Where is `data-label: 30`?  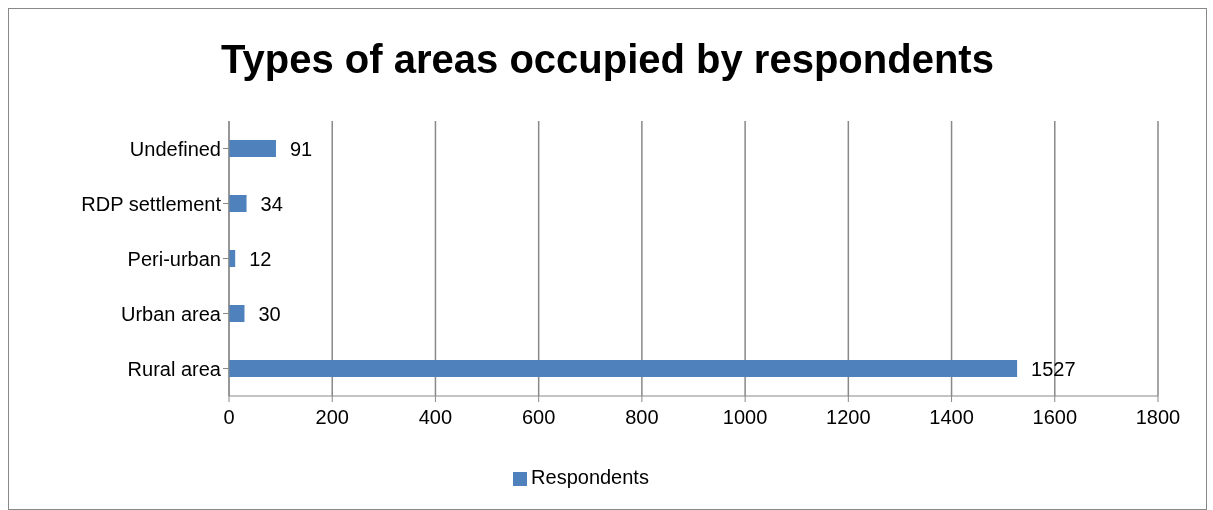
data-label: 30 is located at coordinates (269, 313).